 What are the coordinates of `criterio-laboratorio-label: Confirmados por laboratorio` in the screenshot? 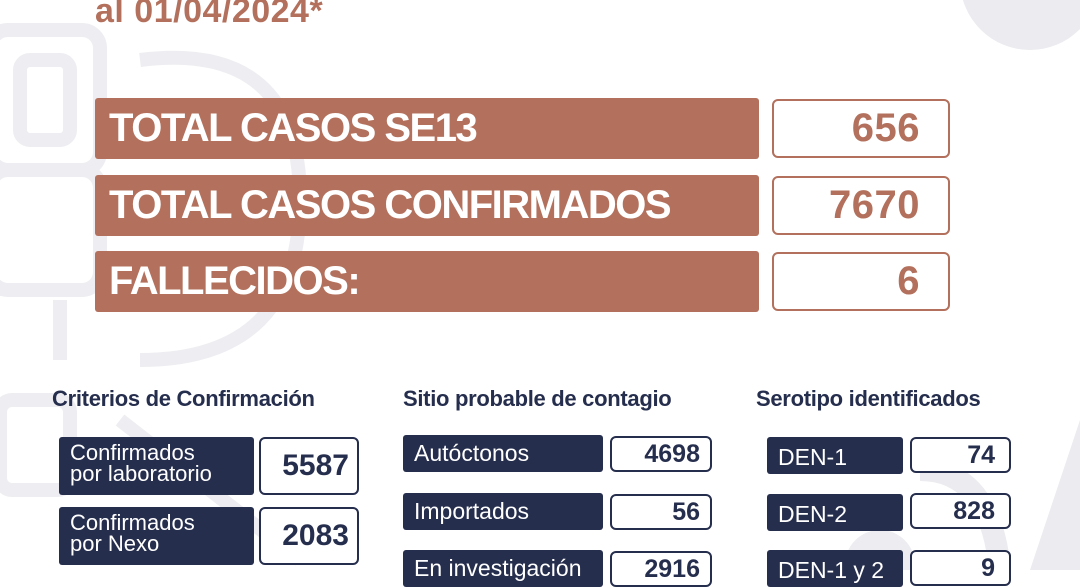 It's located at (156, 466).